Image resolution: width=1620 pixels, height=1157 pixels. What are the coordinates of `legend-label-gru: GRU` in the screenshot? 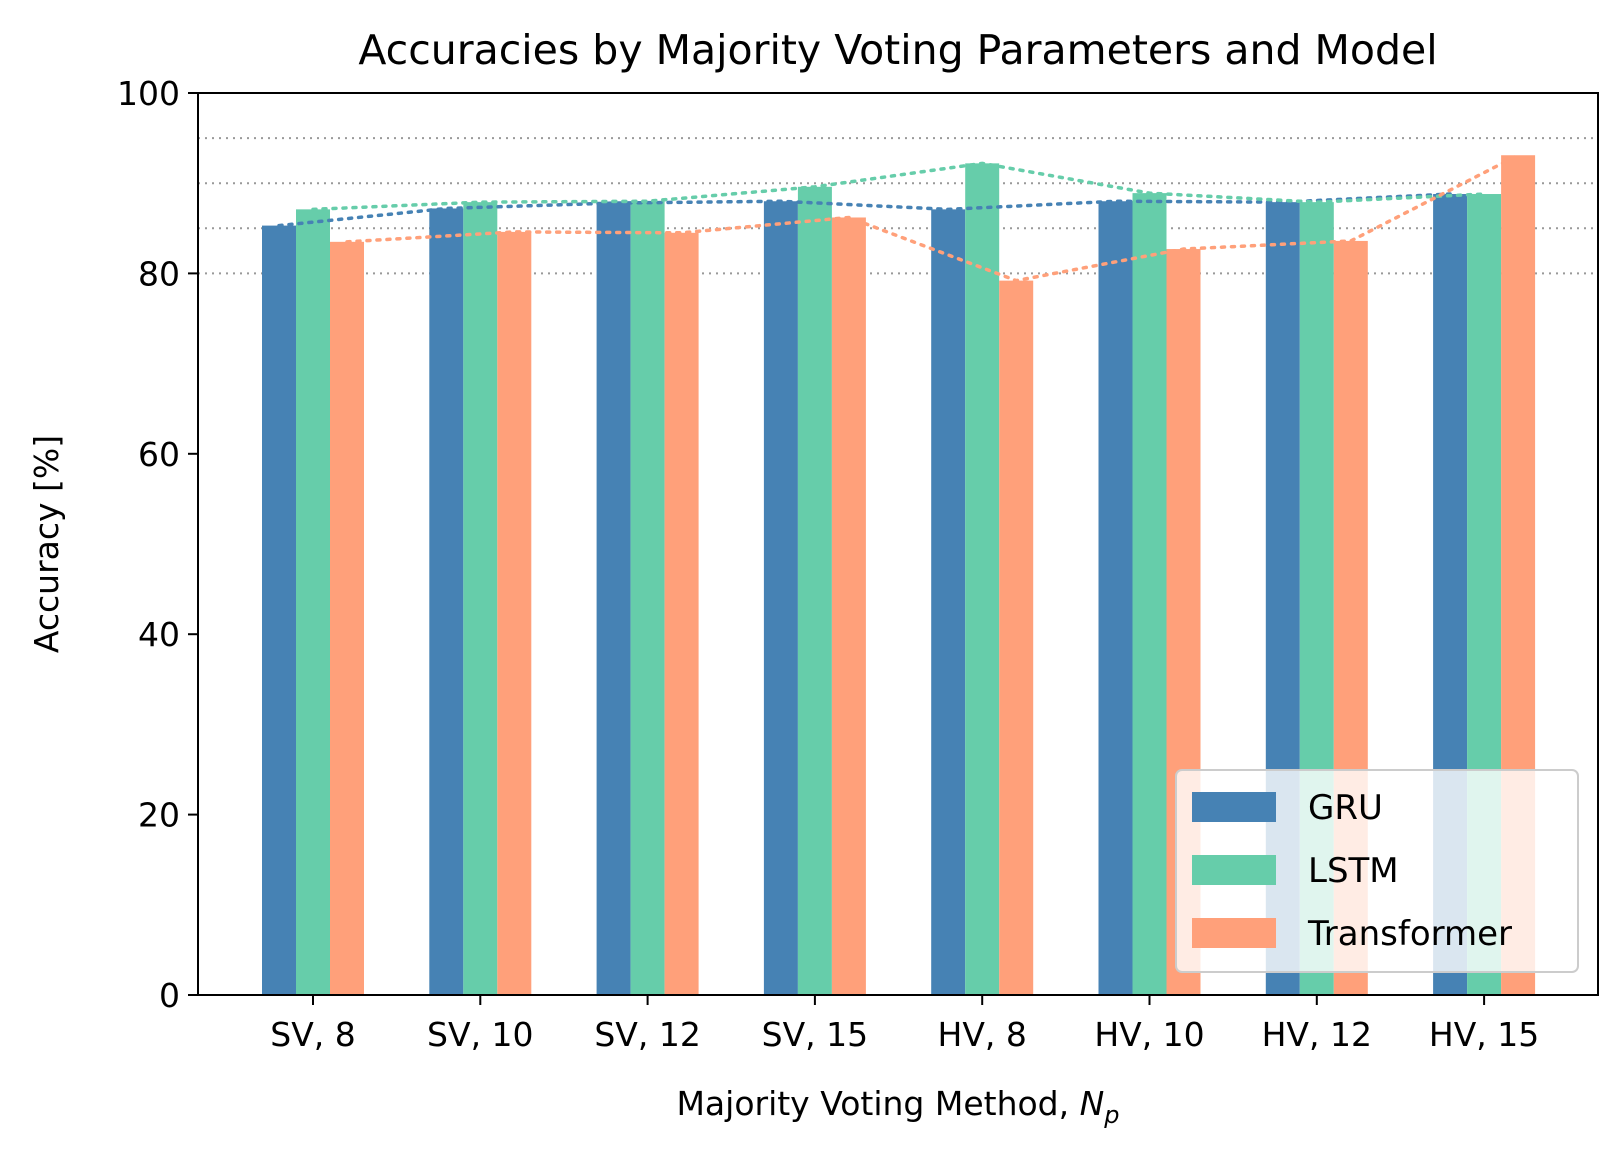 It's located at (1345, 808).